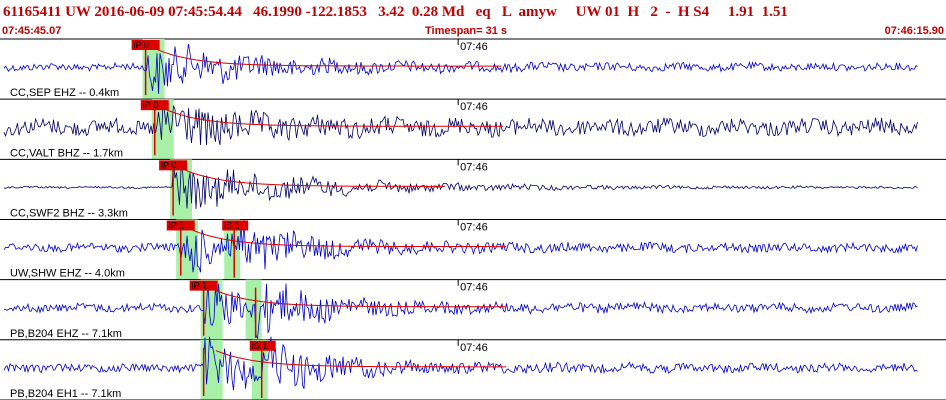  I want to click on timespan-label: Timespan= 31 s, so click(466, 31).